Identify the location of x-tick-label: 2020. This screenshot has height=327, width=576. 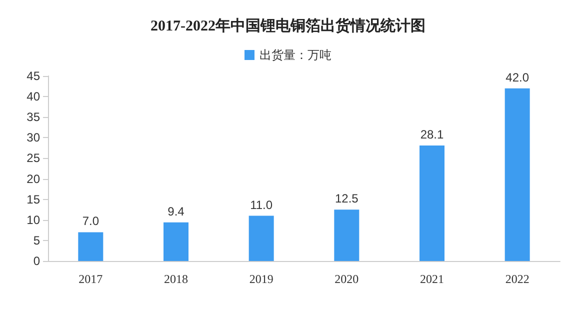
(346, 279).